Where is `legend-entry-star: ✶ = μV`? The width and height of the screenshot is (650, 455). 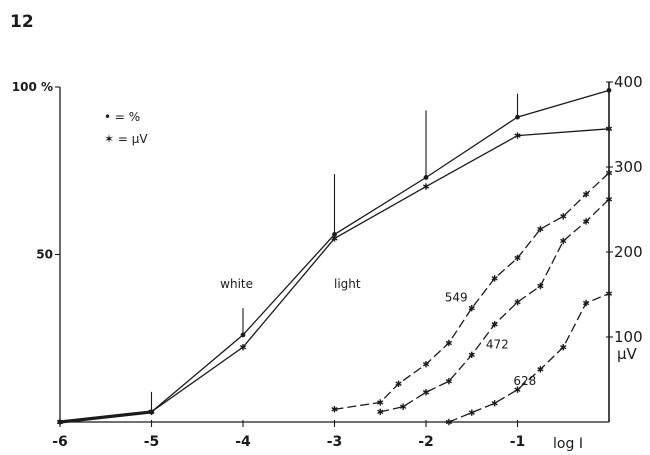
legend-entry-star: ✶ = μV is located at coordinates (126, 139).